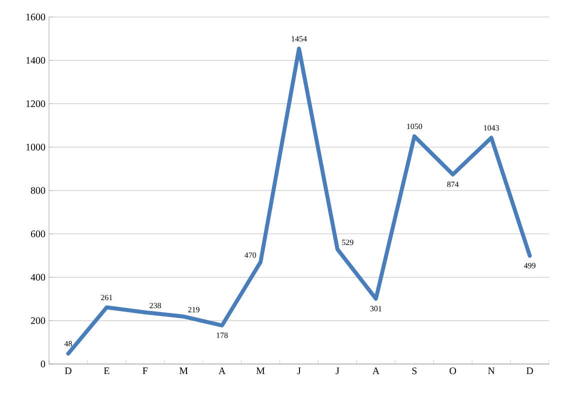 The image size is (566, 397). I want to click on y-tick-label: 400, so click(38, 277).